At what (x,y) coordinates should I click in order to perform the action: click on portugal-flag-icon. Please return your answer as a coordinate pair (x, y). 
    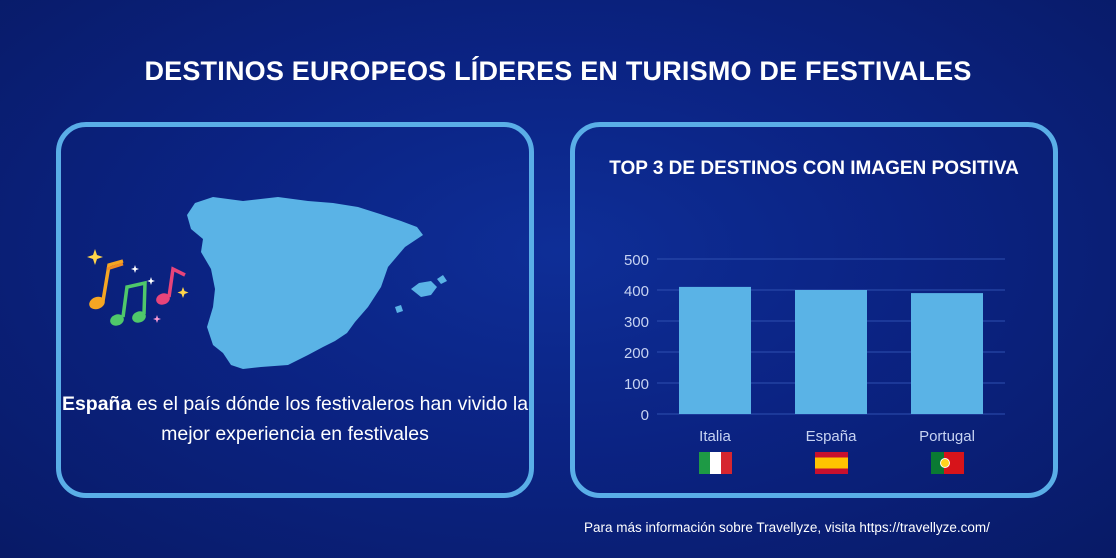
    Looking at the image, I should click on (947, 463).